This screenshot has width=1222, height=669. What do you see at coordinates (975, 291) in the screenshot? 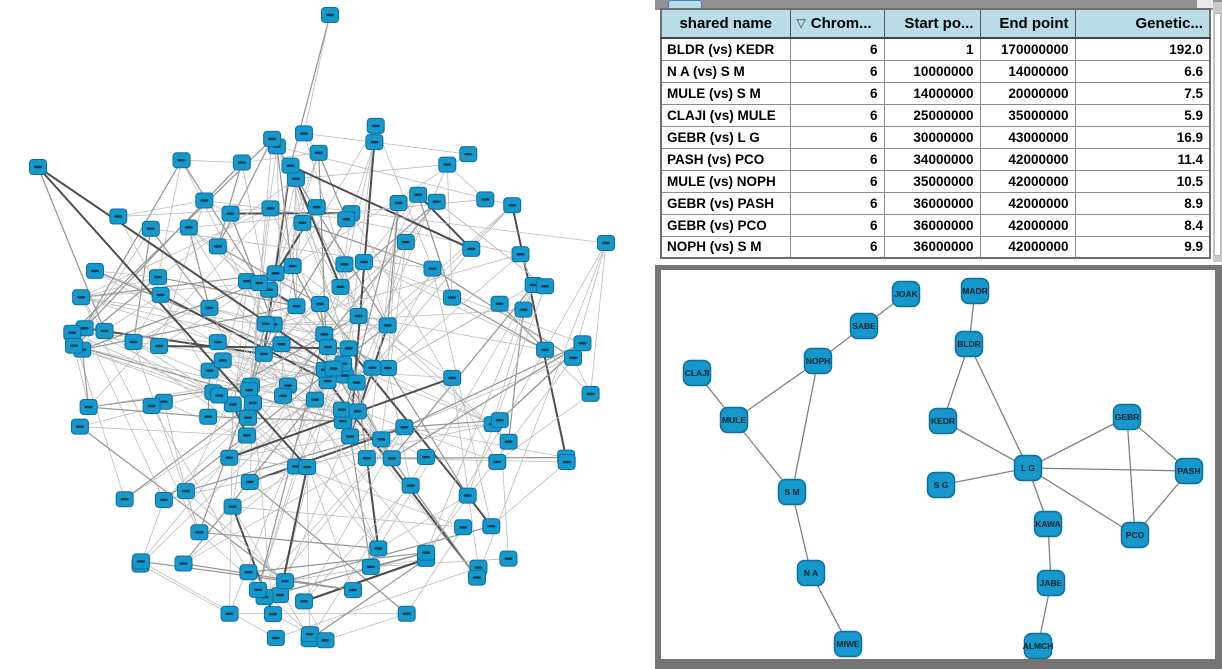
I see `network-node-madr: MADR` at bounding box center [975, 291].